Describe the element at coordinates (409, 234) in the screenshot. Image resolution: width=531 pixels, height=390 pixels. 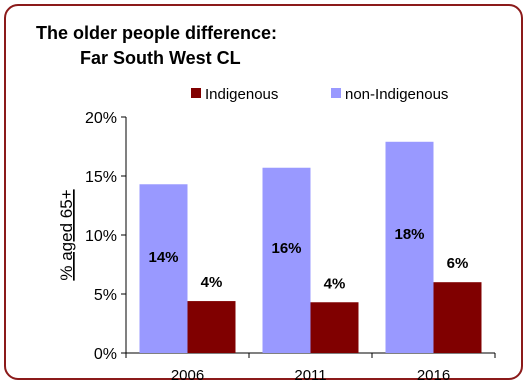
I see `data-label: 18%` at that location.